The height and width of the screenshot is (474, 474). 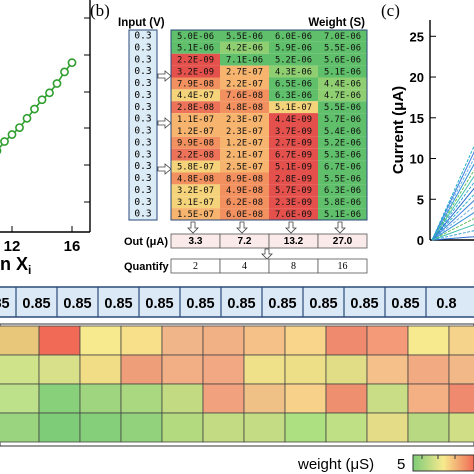 I want to click on panel-a-series-line, so click(x=36, y=105).